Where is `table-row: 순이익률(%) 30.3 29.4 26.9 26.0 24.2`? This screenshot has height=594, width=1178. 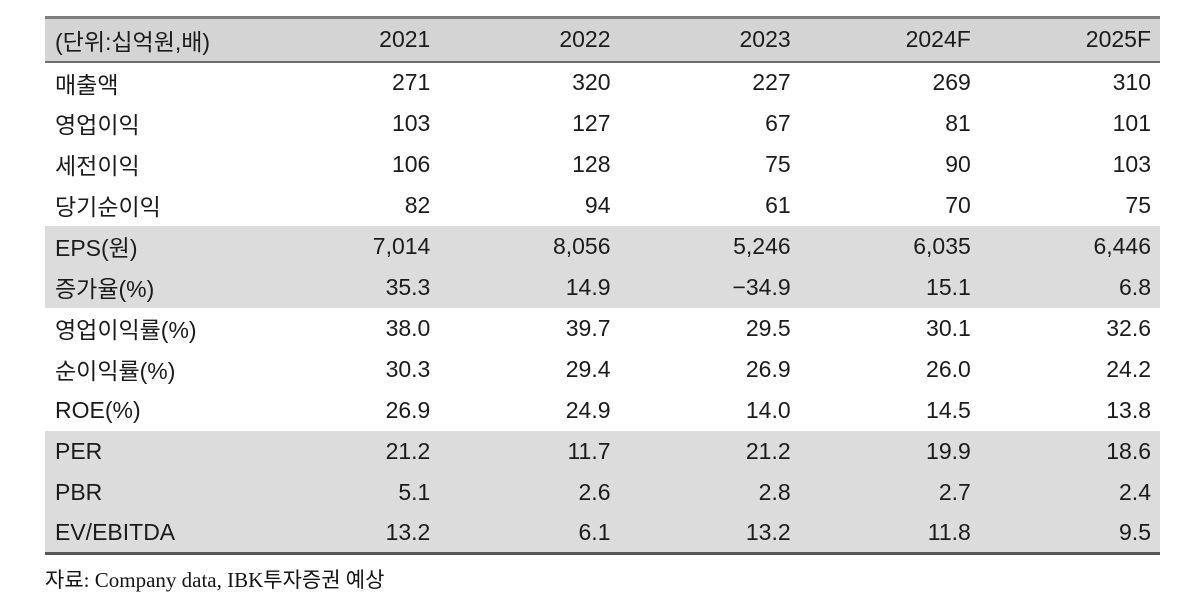
table-row: 순이익률(%) 30.3 29.4 26.9 26.0 24.2 is located at coordinates (602, 369).